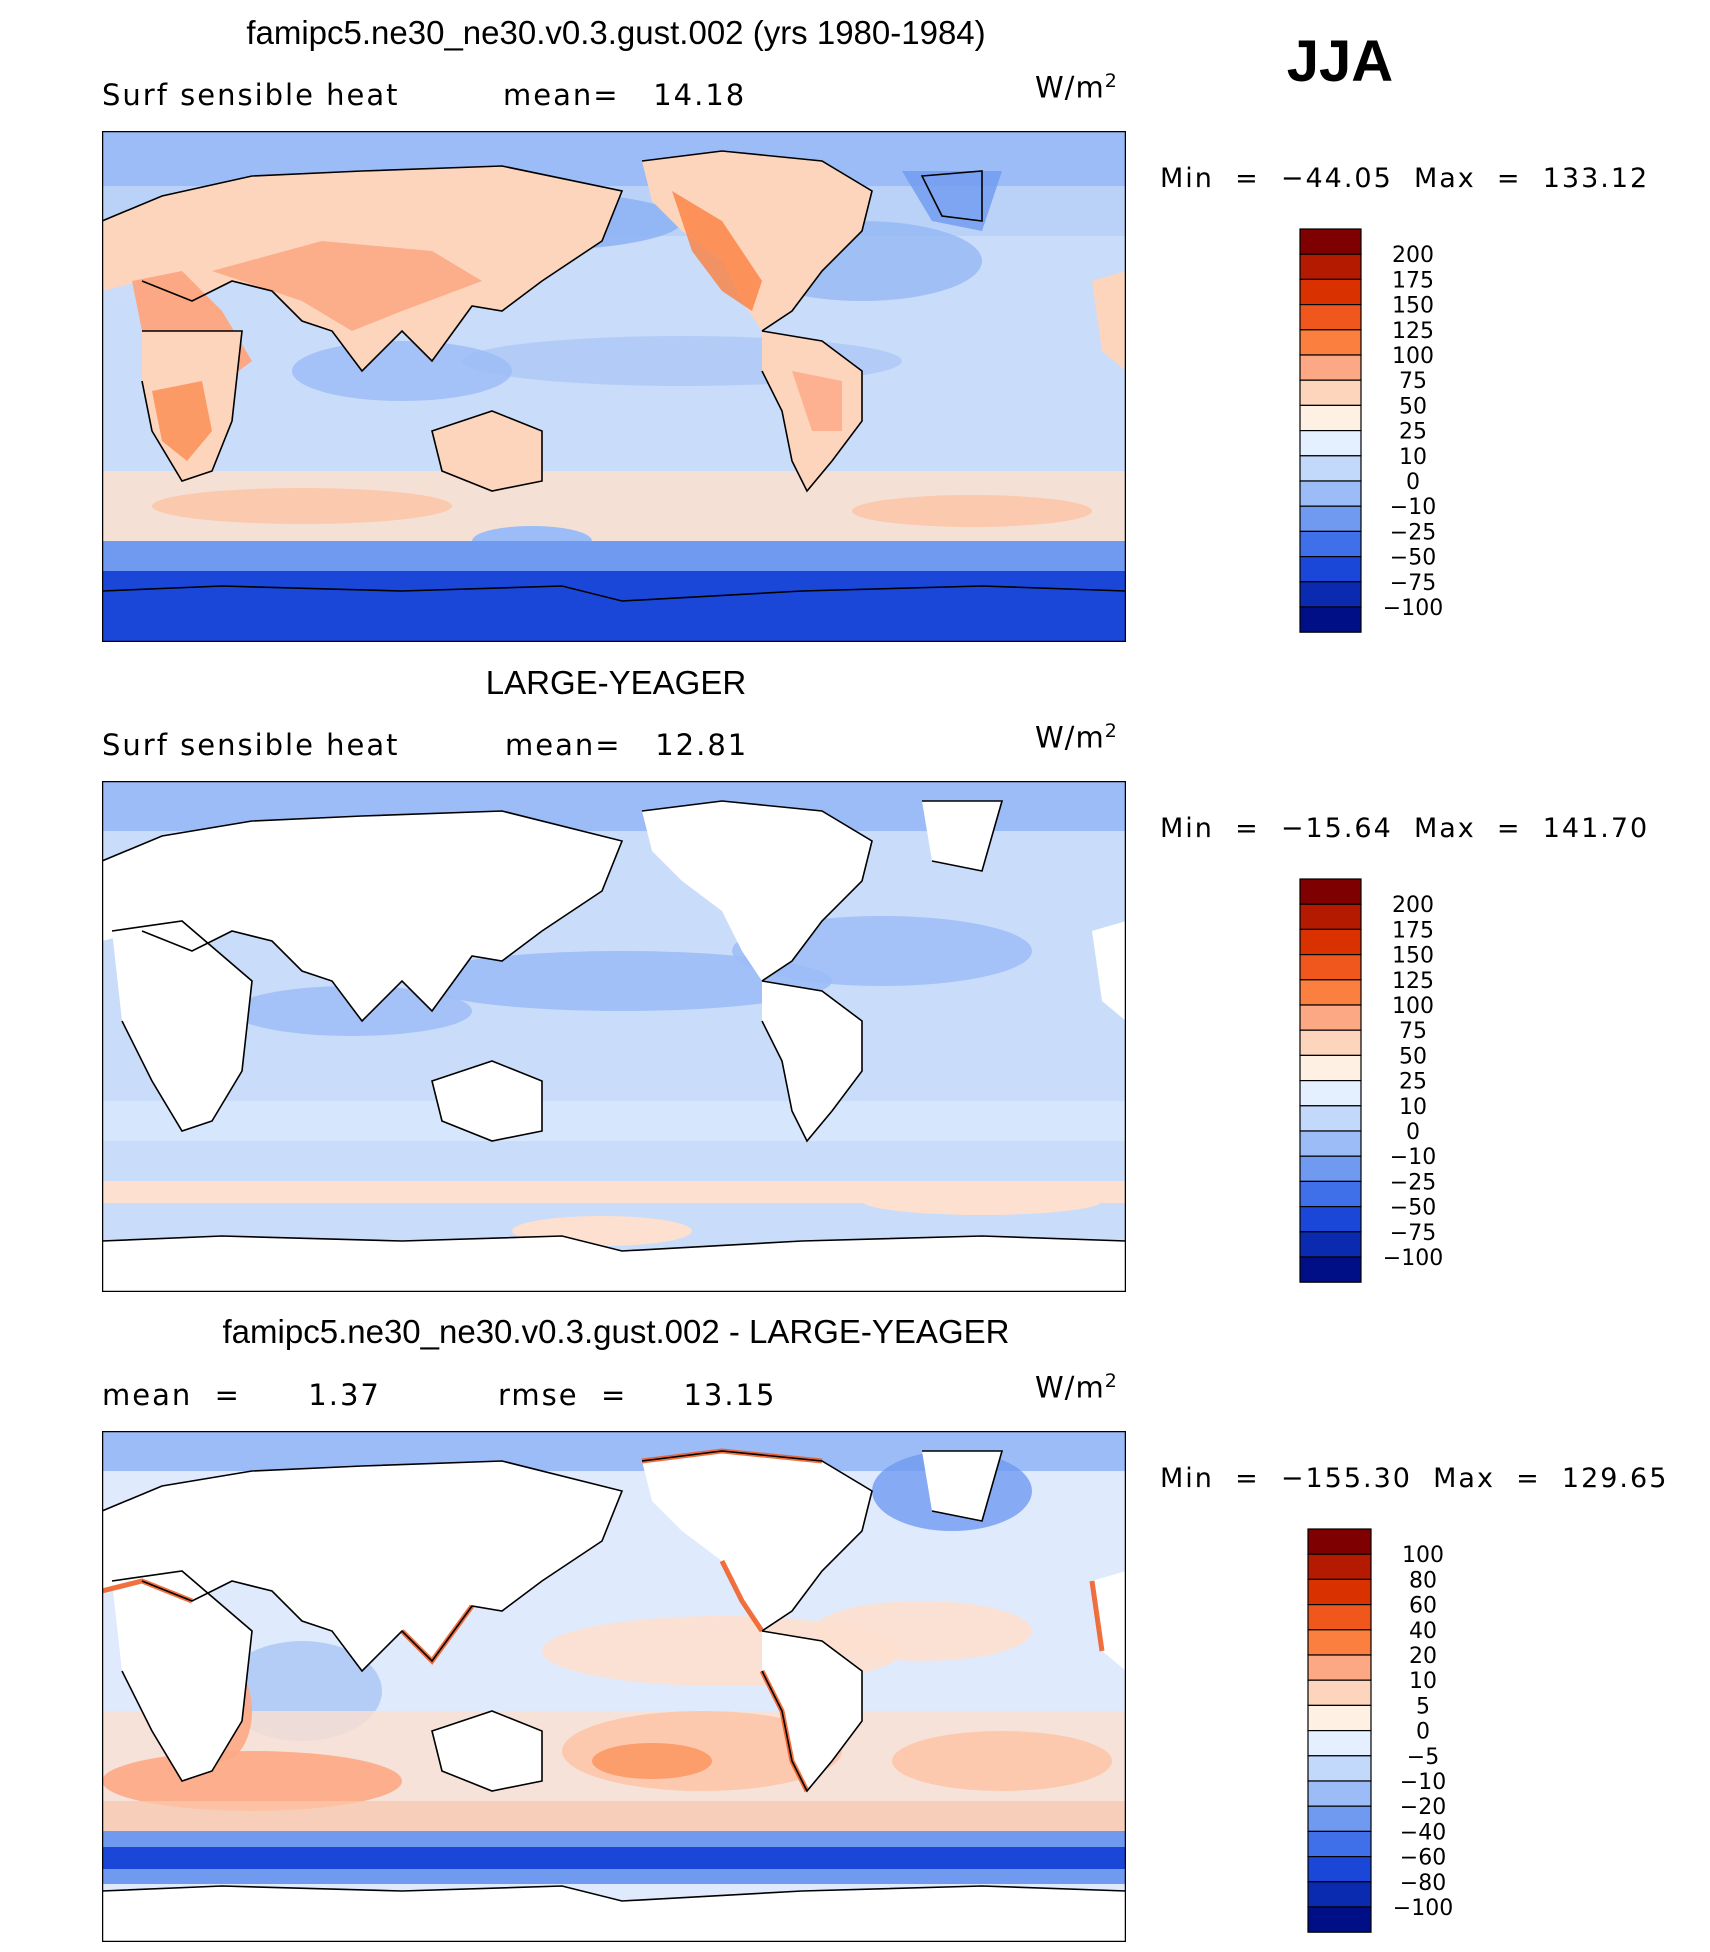 The height and width of the screenshot is (1952, 1710). Describe the element at coordinates (1423, 1807) in the screenshot. I see `colorbar-tick-label: −20` at that location.